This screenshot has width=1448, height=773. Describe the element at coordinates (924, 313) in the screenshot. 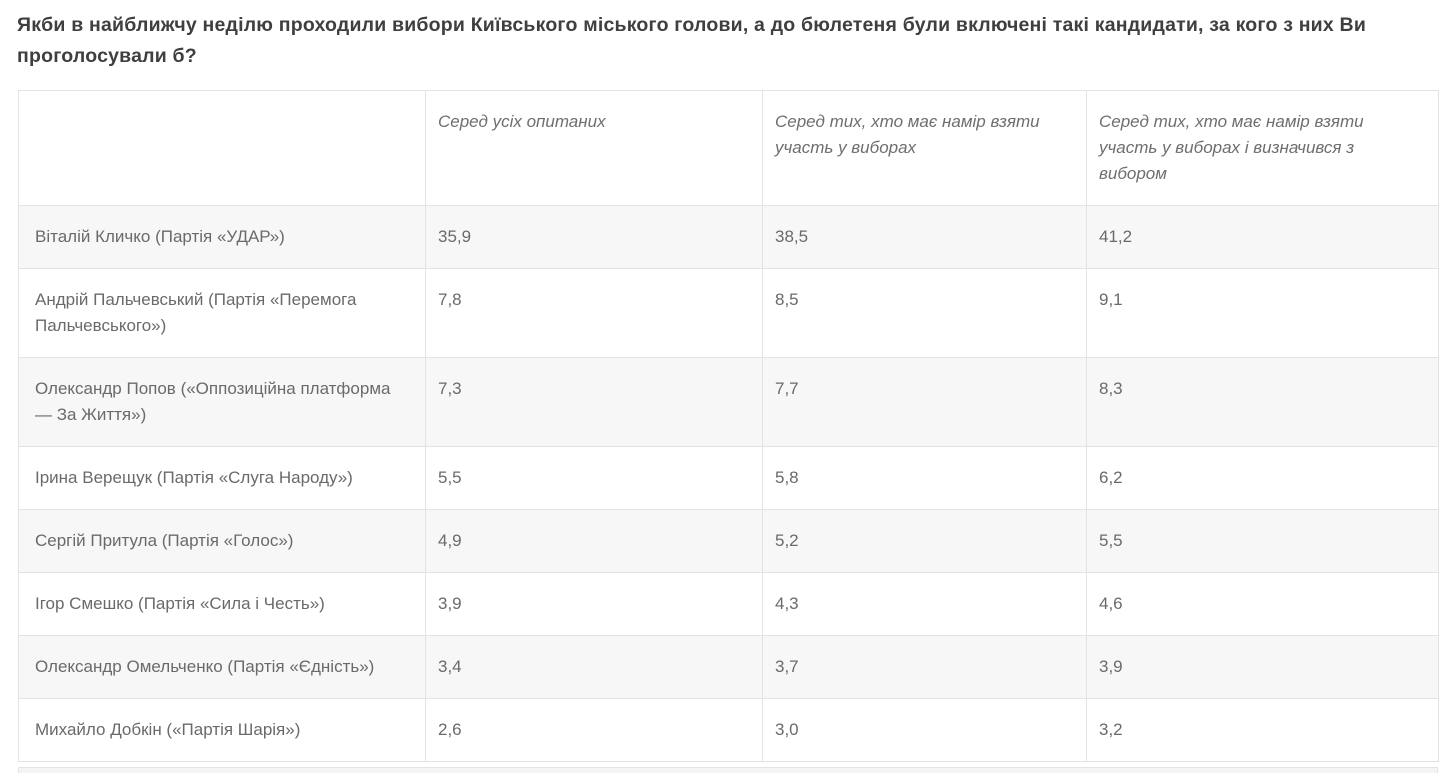

I see `intend-to-vote-value-cell: 8,5` at that location.